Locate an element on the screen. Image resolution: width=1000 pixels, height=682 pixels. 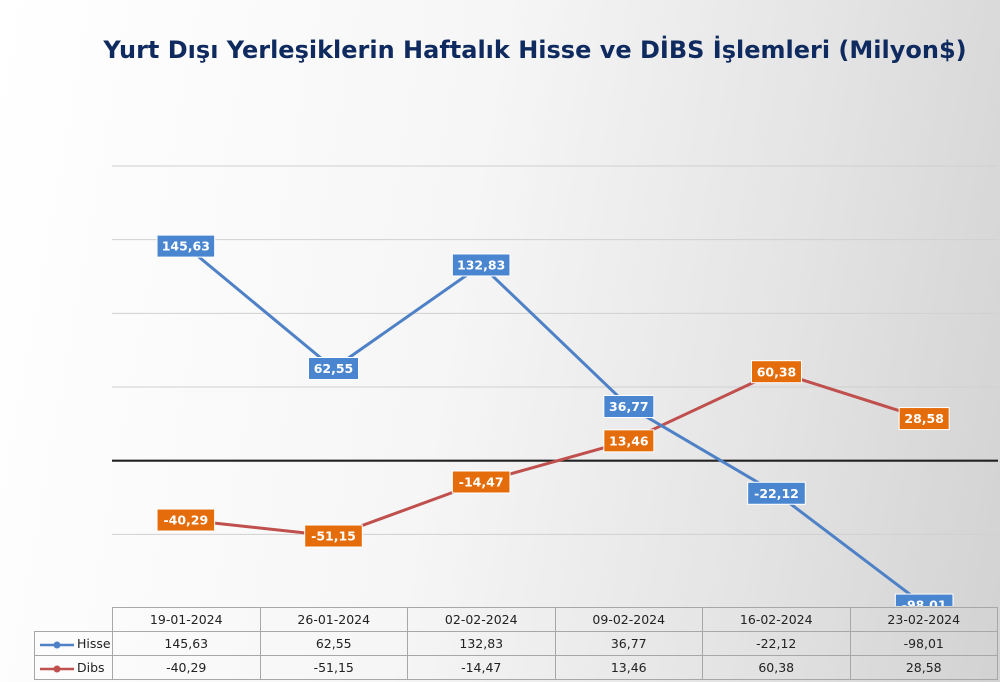
data-label: -22,12 is located at coordinates (776, 493).